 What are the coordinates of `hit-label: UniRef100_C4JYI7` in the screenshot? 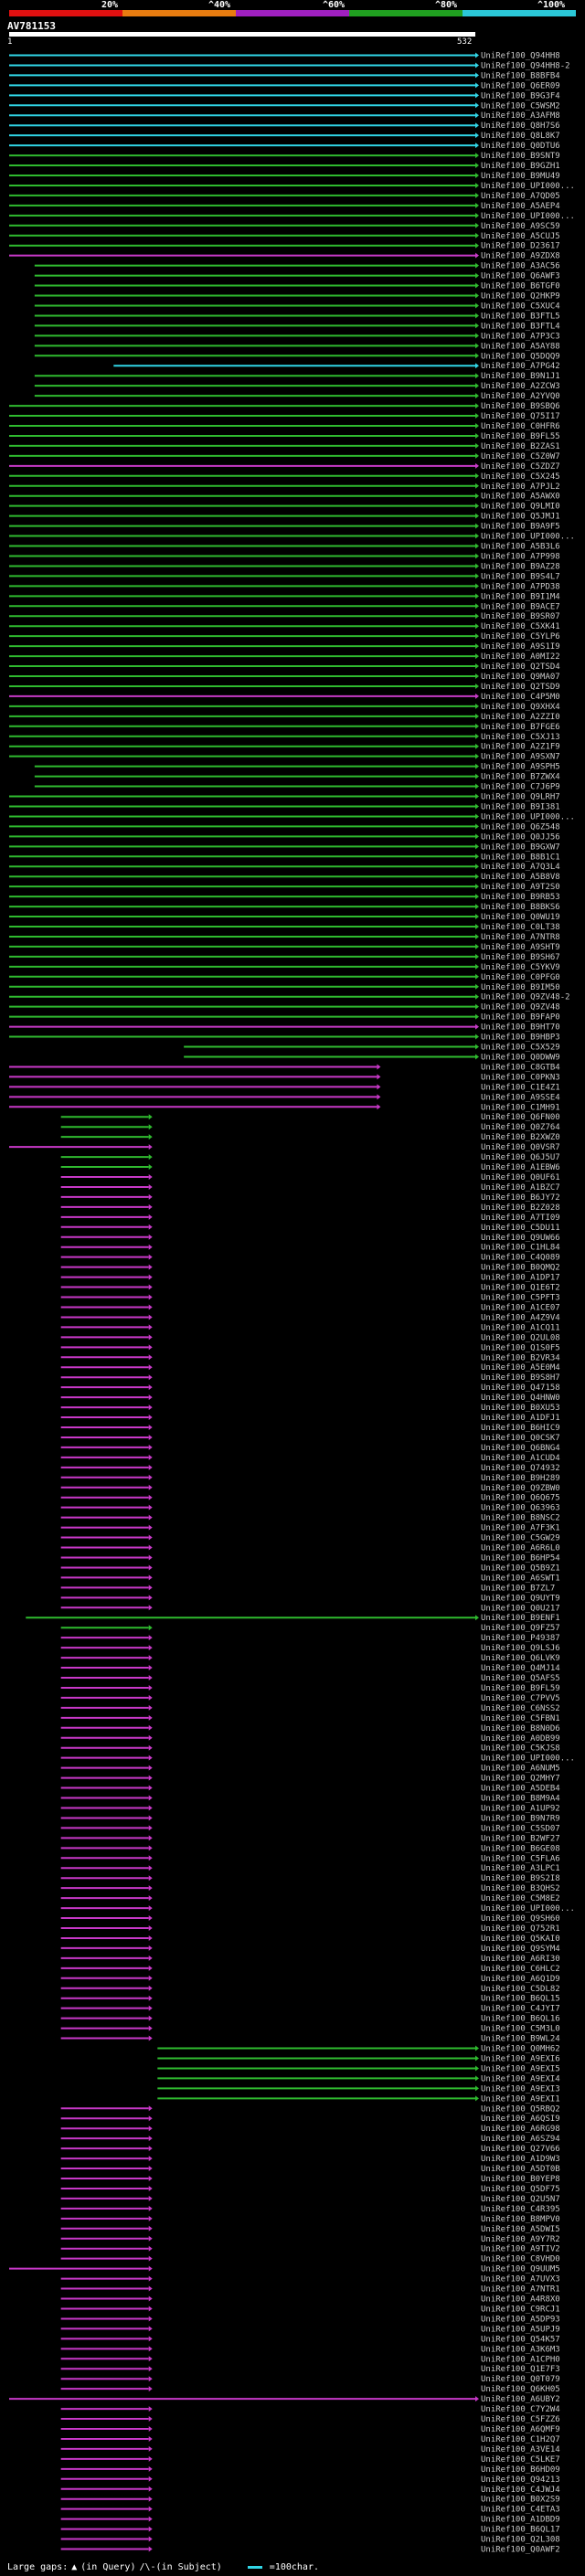 It's located at (520, 2009).